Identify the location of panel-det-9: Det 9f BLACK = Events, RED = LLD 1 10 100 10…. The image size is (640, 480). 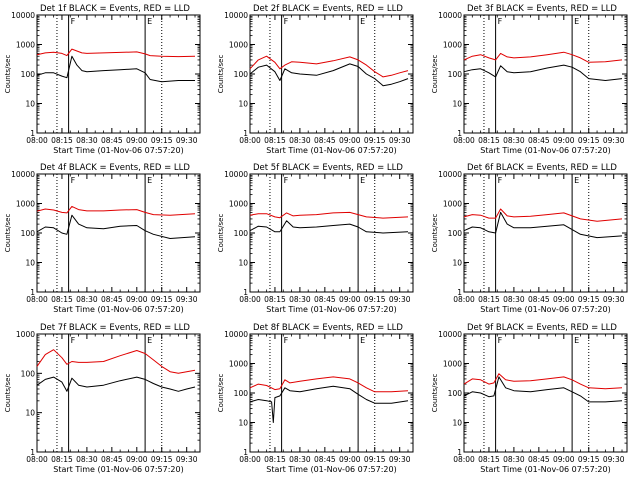
(529, 398).